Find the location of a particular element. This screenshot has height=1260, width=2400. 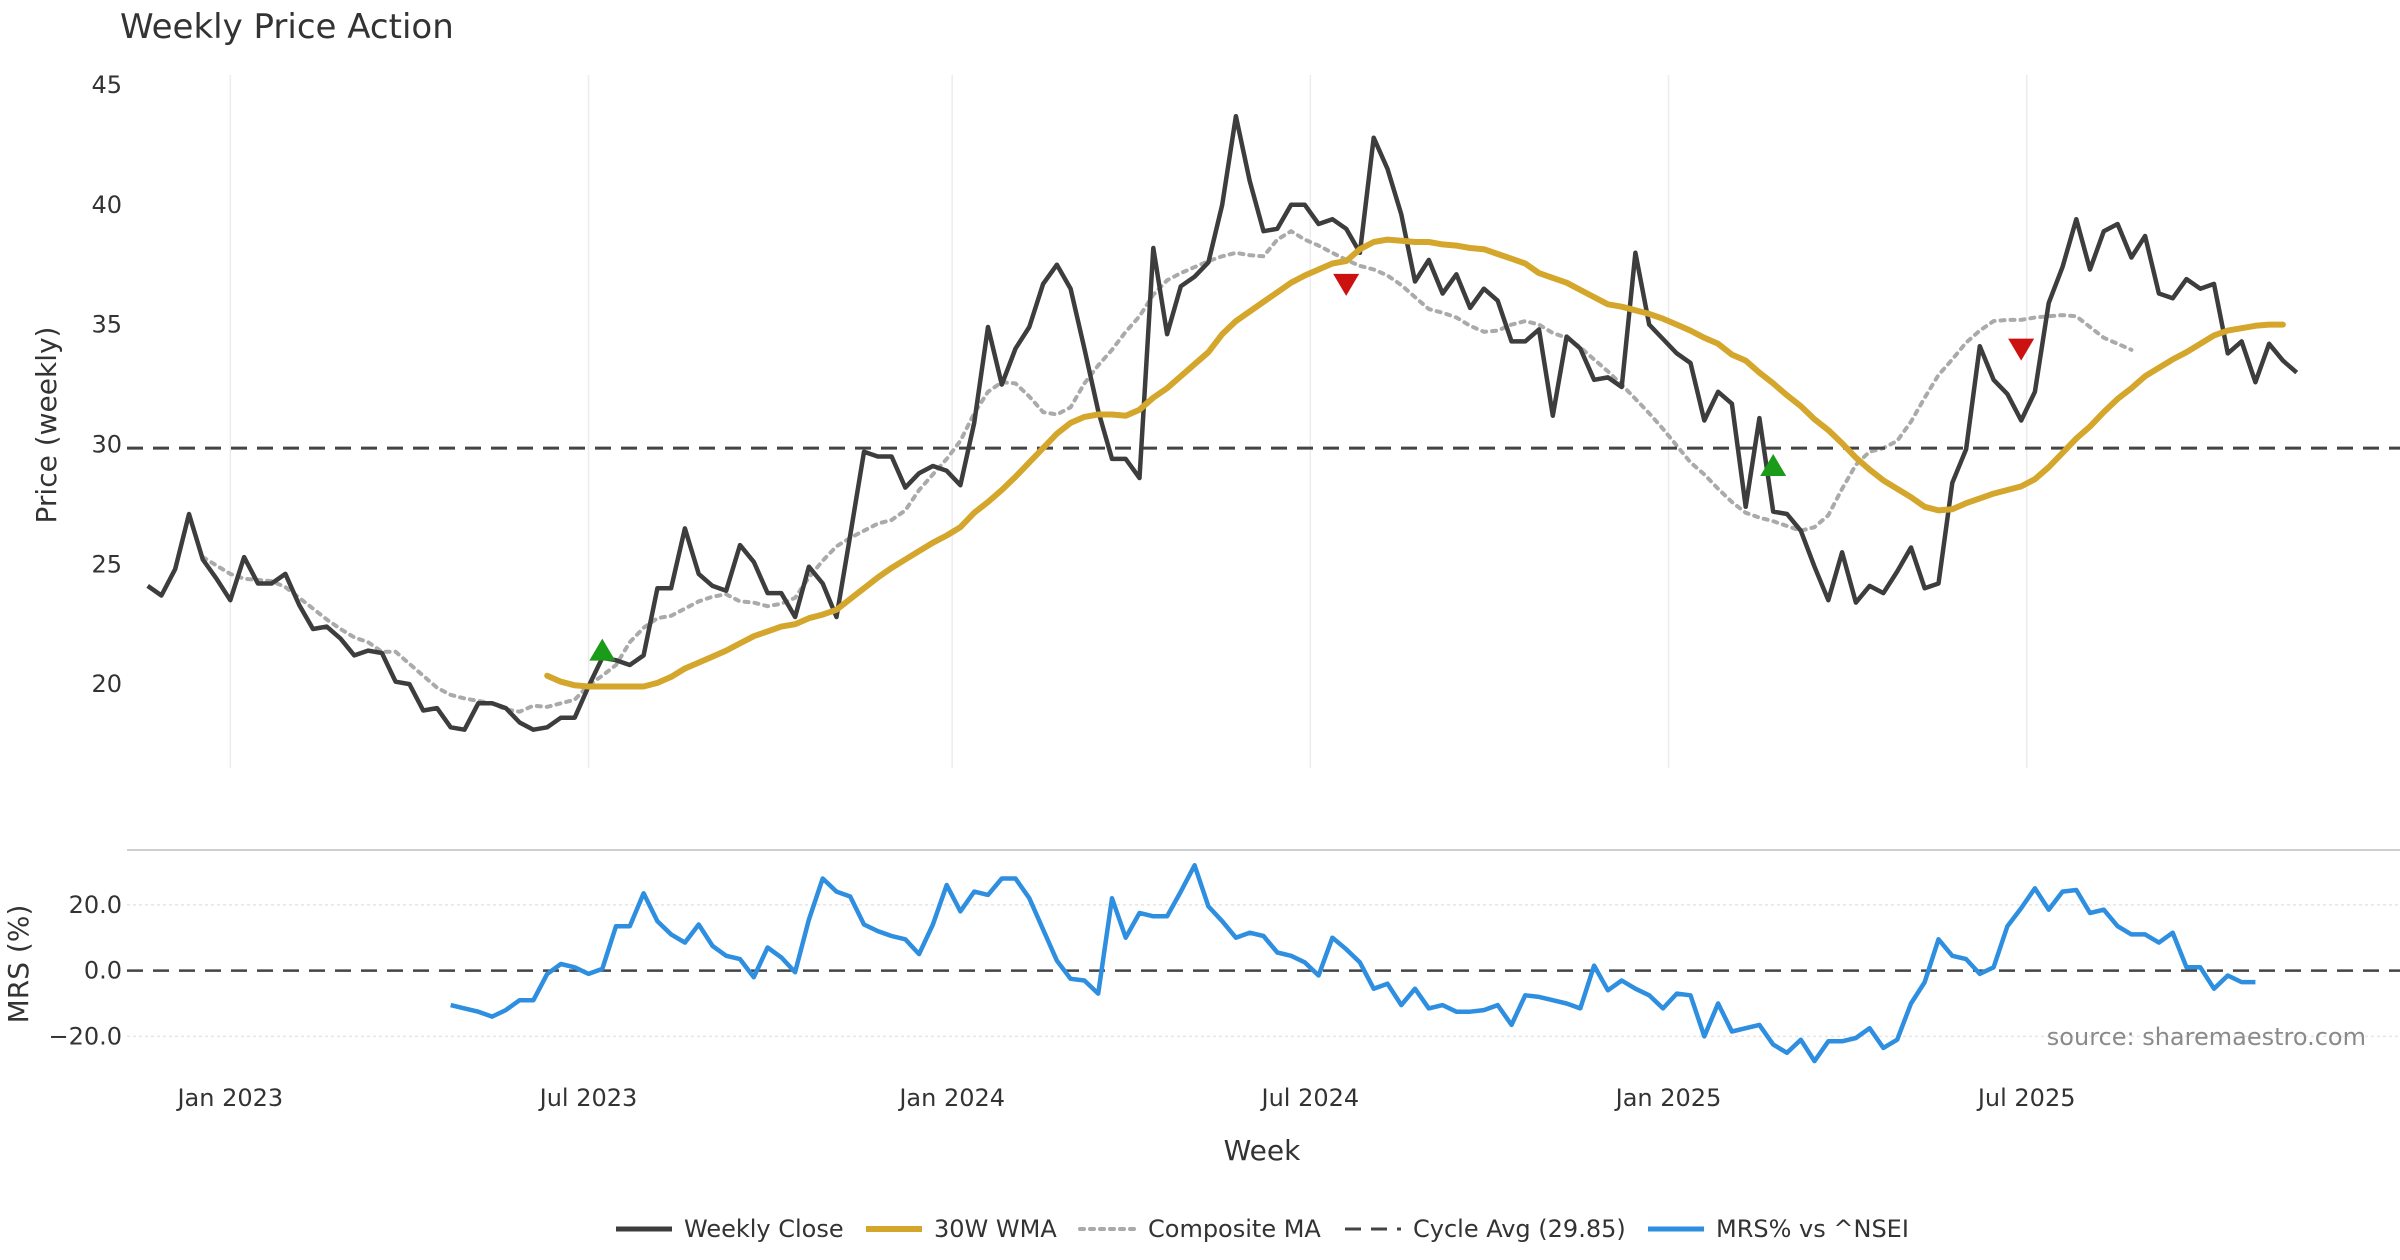

legend-item-composite-ma: Composite MA is located at coordinates (1199, 1229).